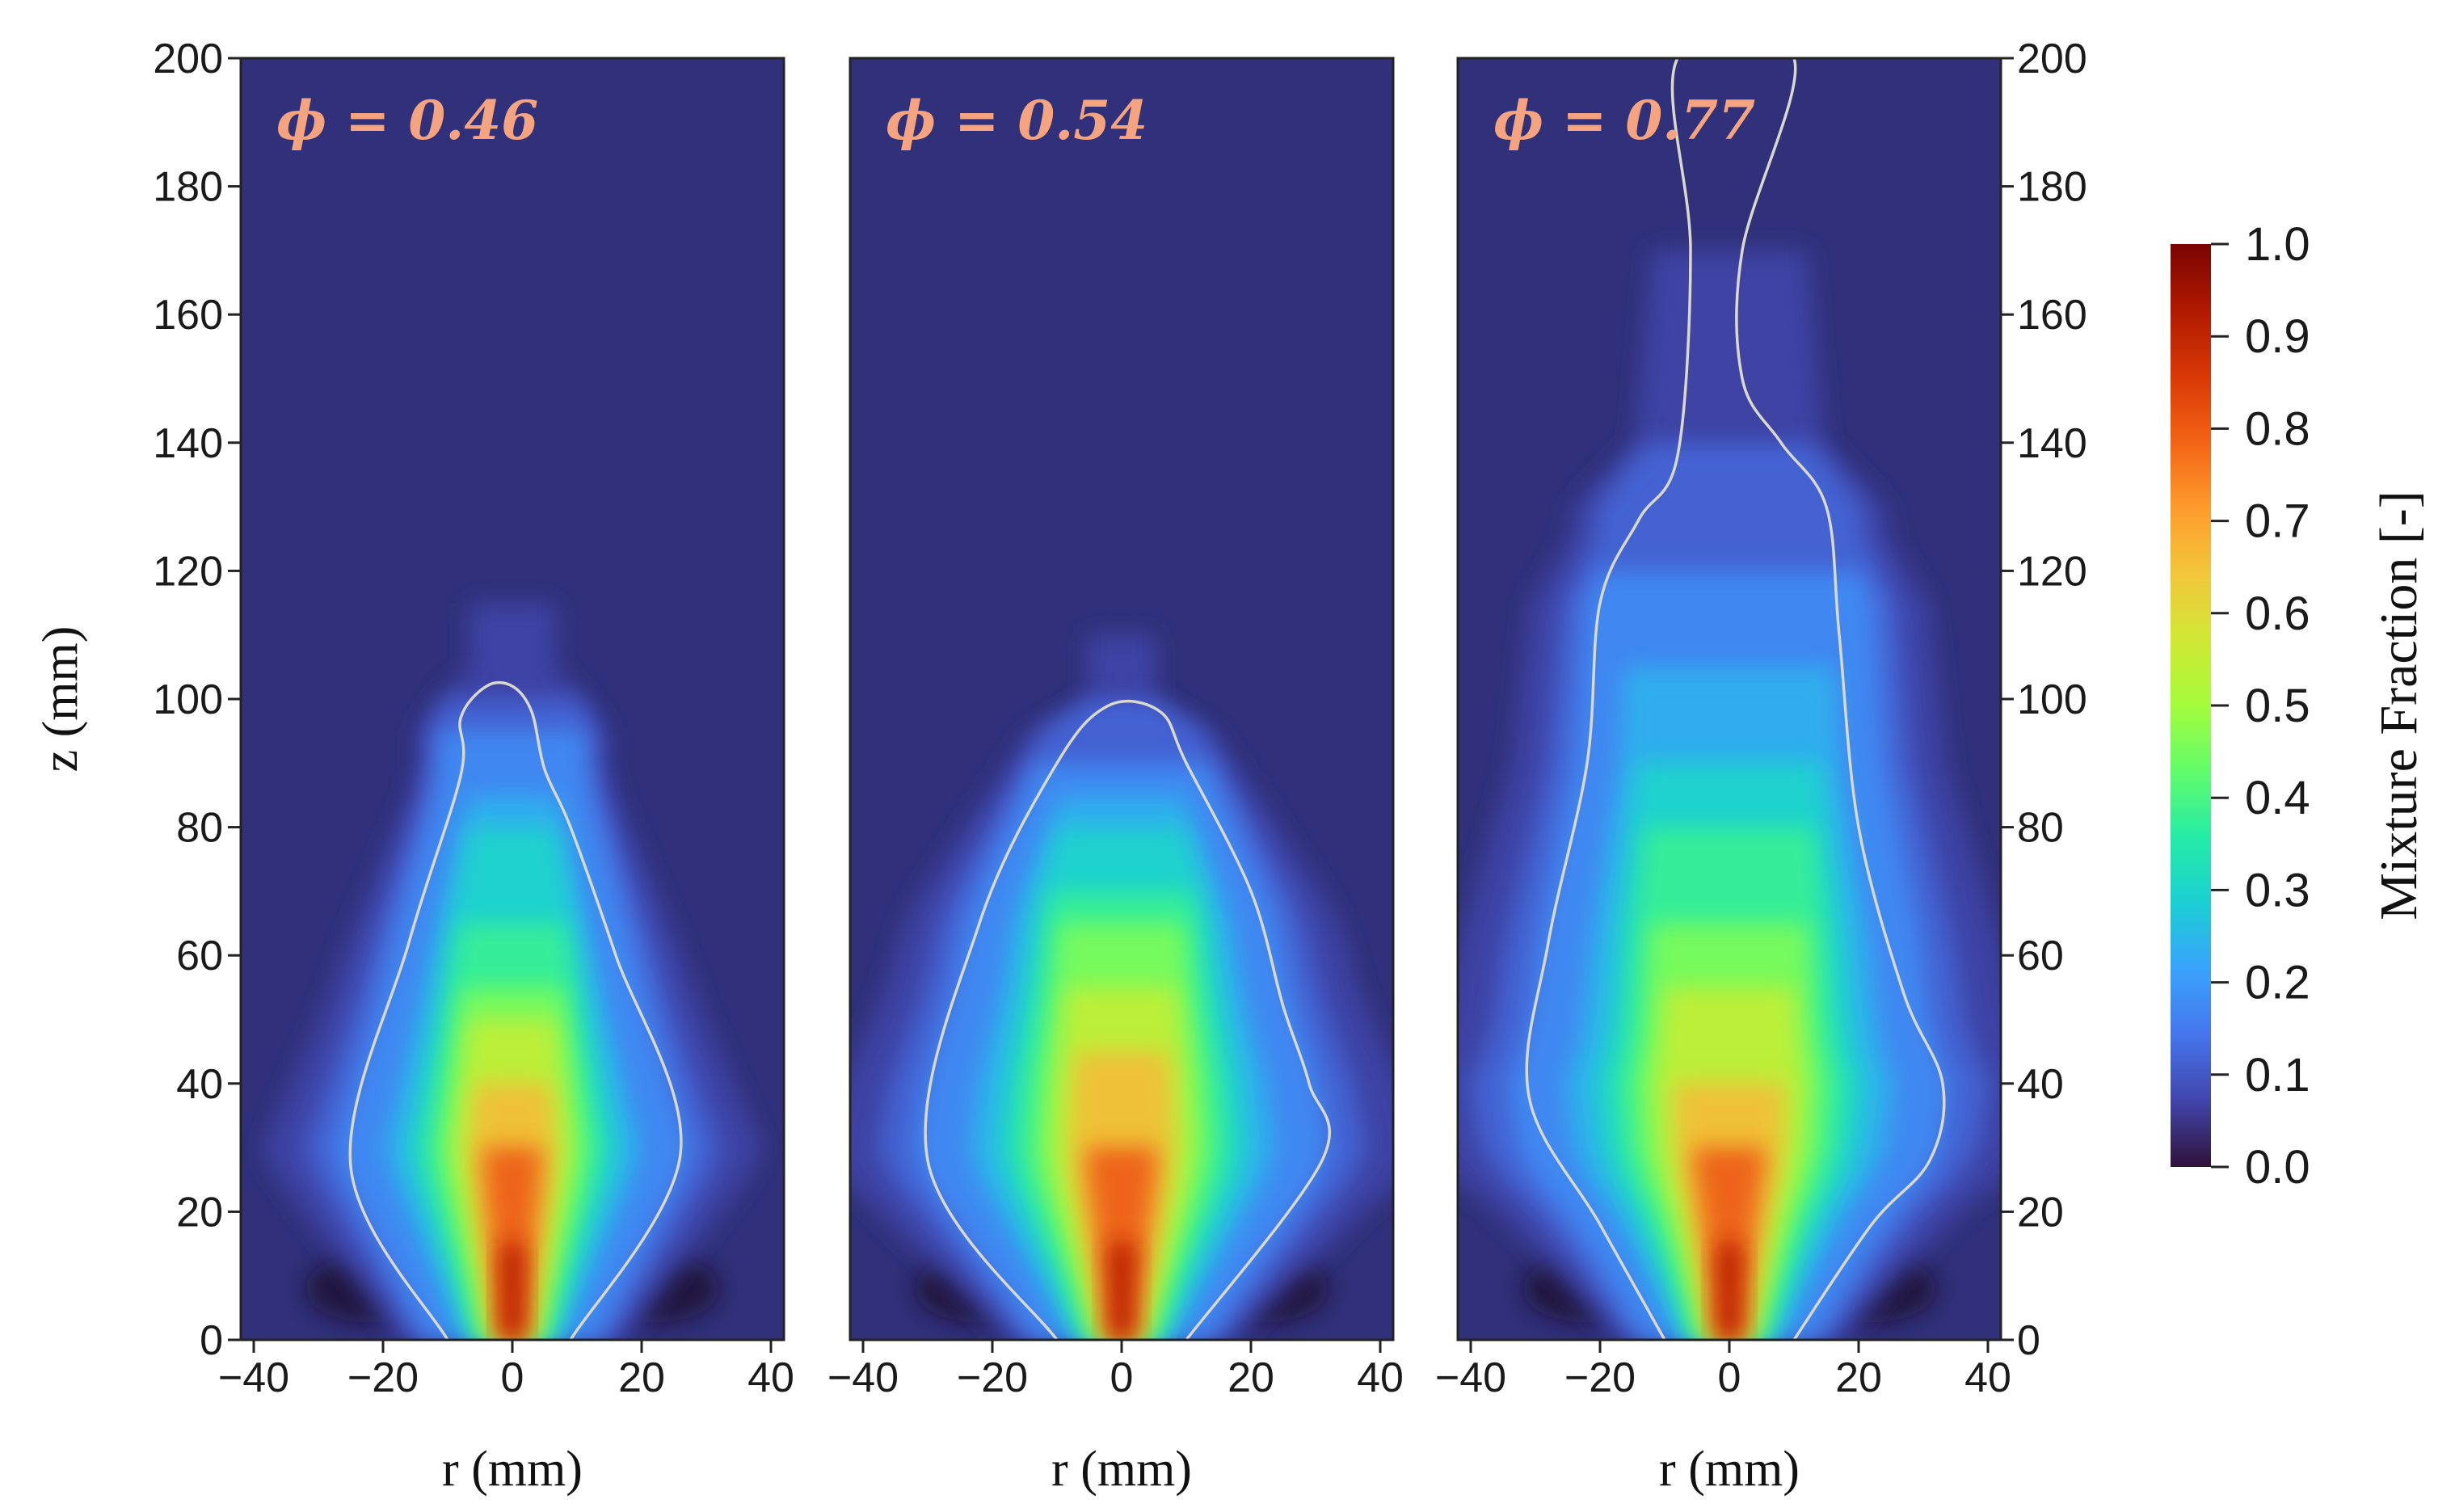 Image resolution: width=2455 pixels, height=1512 pixels. I want to click on colorbar-tick-label: 0.0, so click(2277, 1167).